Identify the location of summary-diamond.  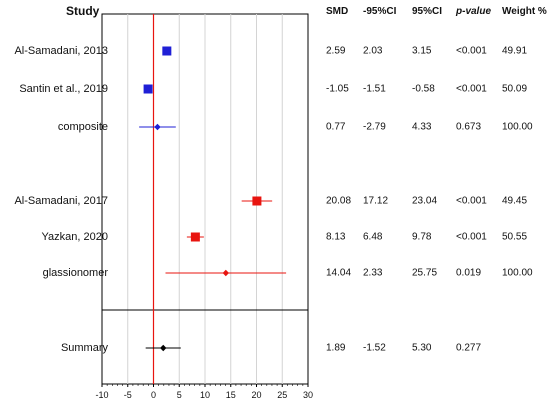
(163, 348).